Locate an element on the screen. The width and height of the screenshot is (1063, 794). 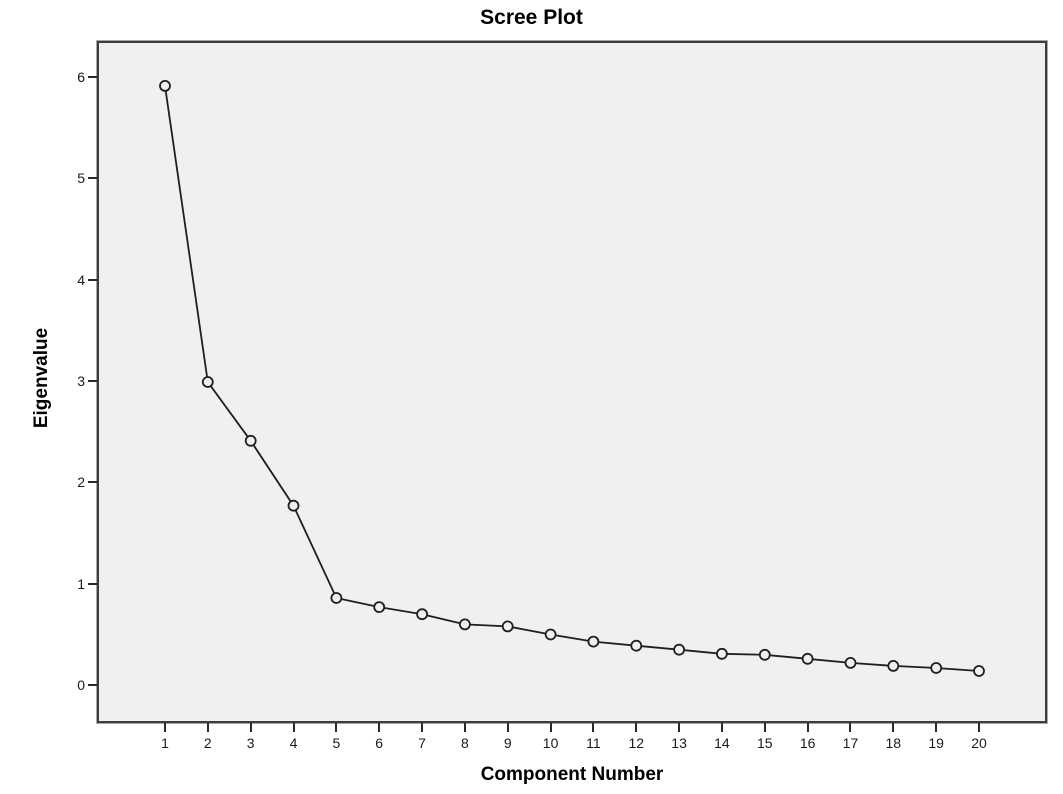
x-tick-label: 7 is located at coordinates (422, 743).